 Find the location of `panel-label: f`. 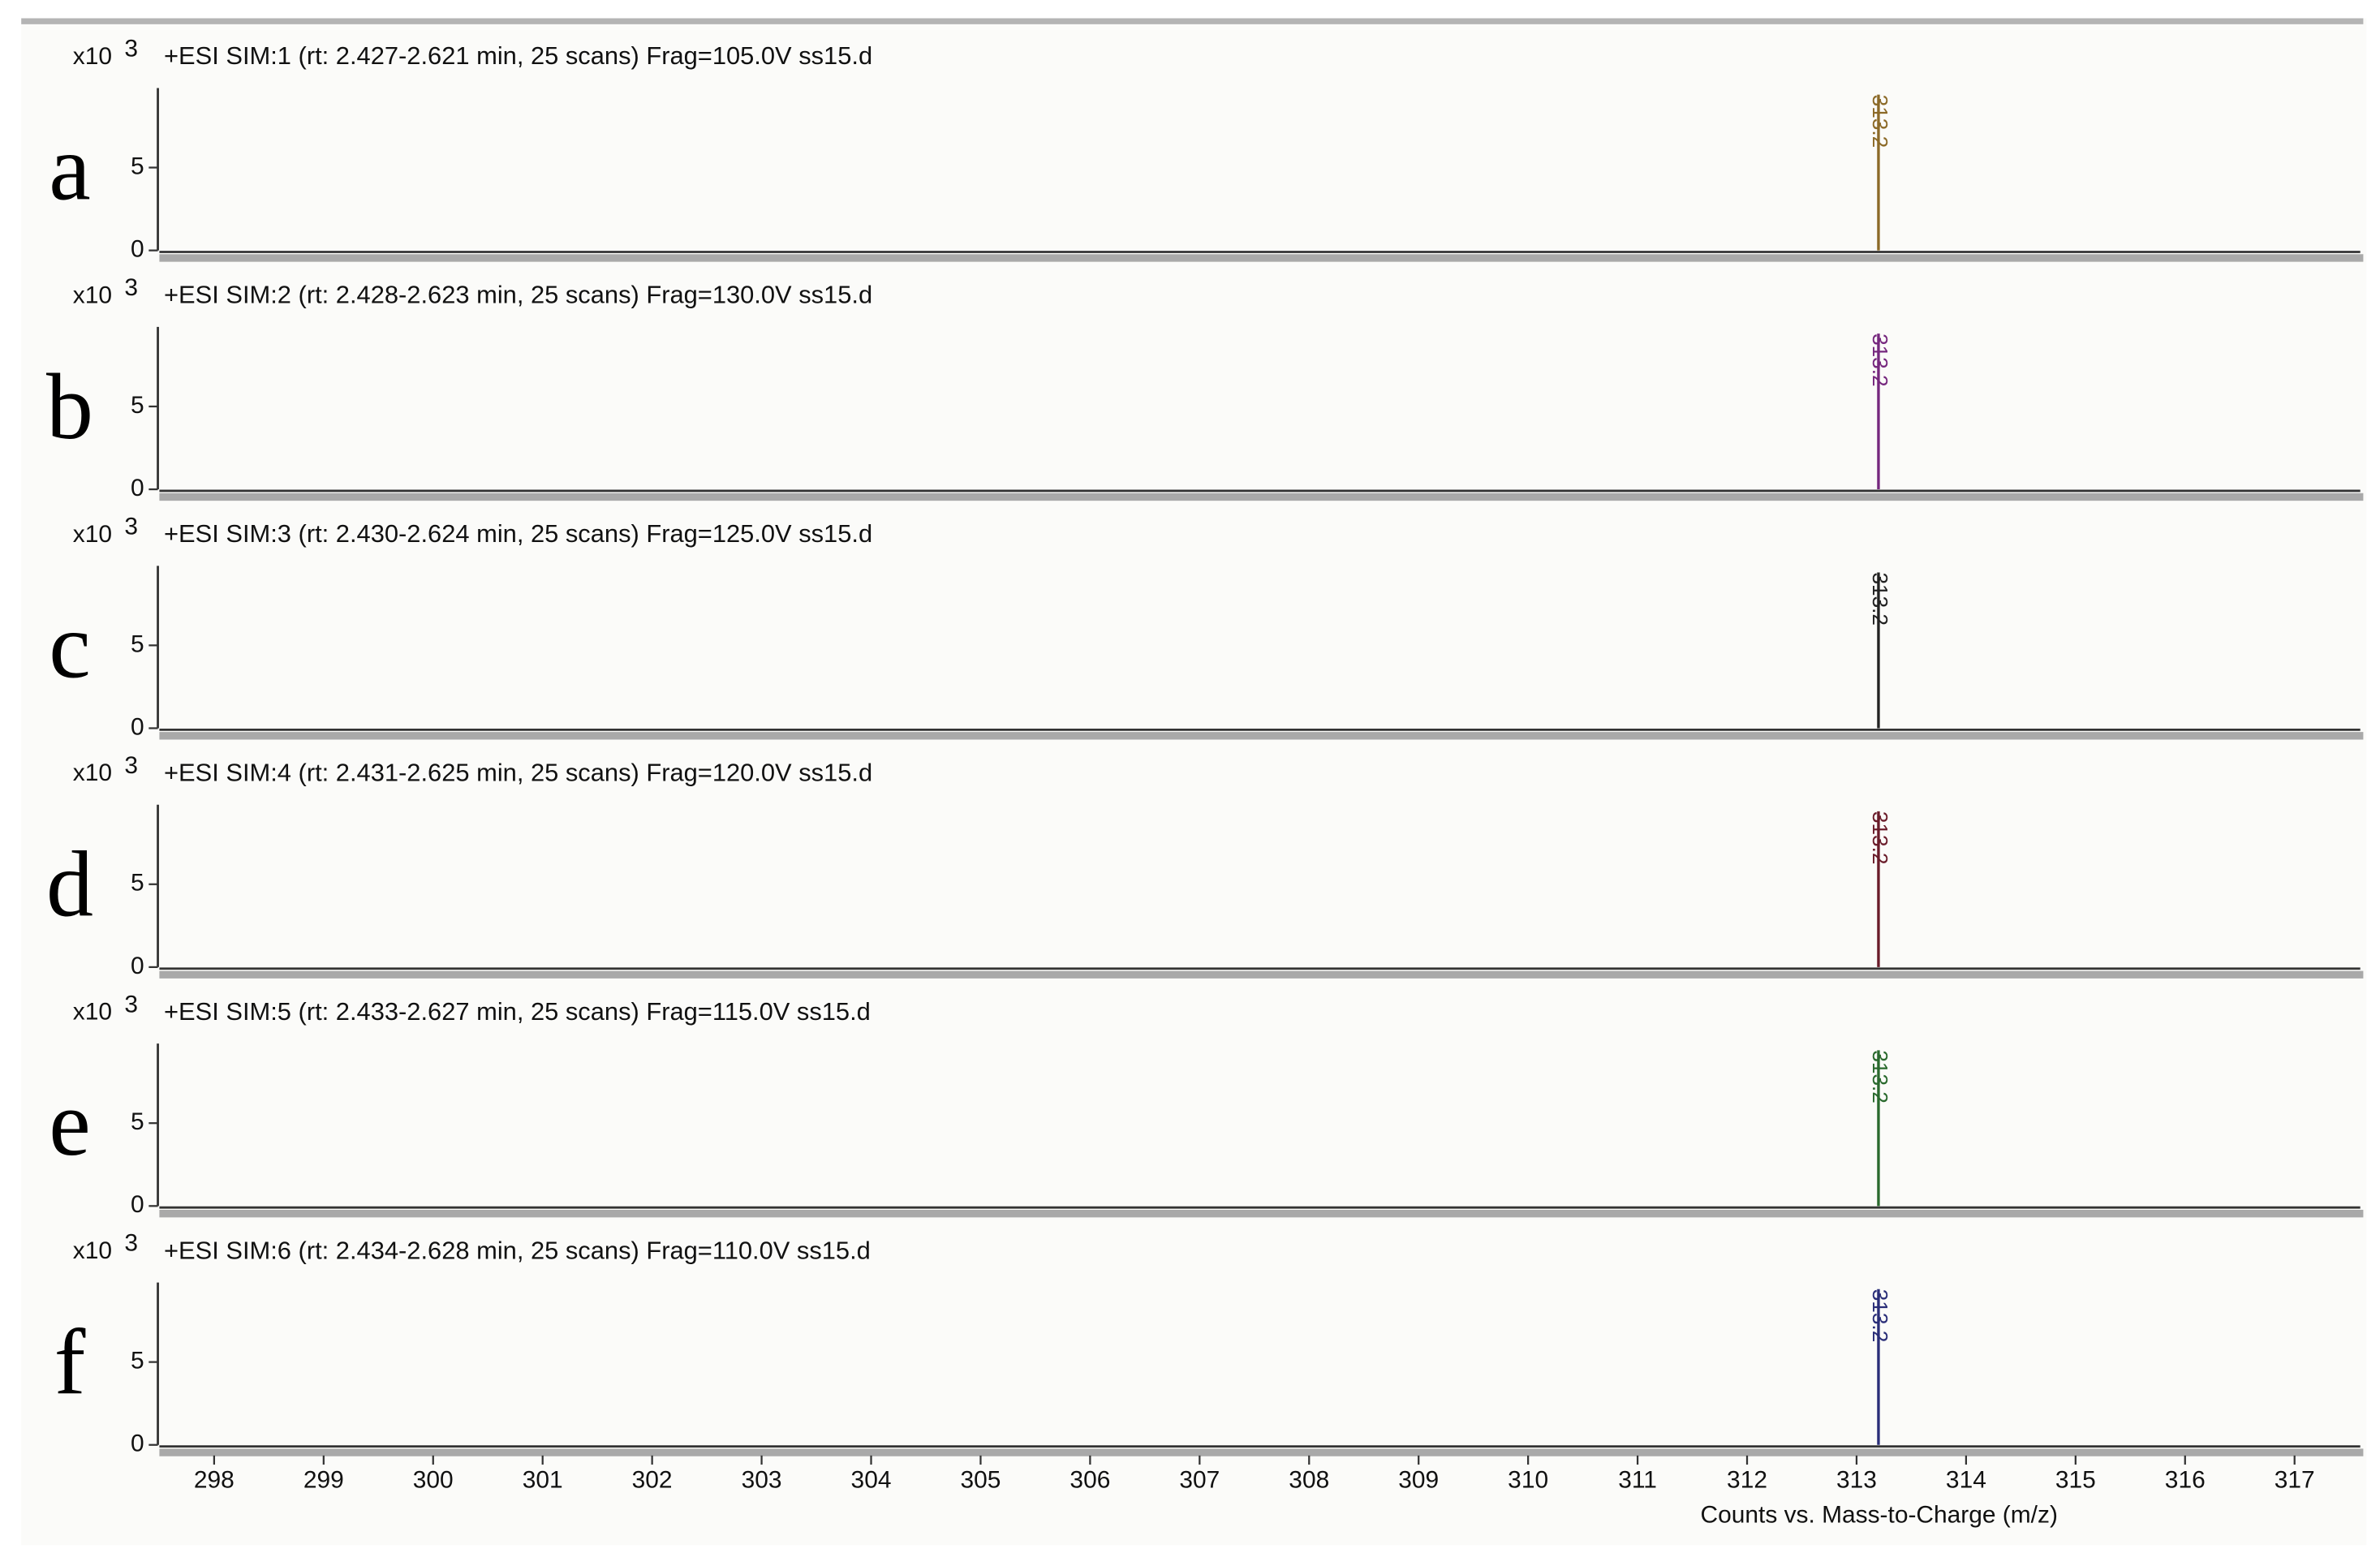

panel-label: f is located at coordinates (70, 1363).